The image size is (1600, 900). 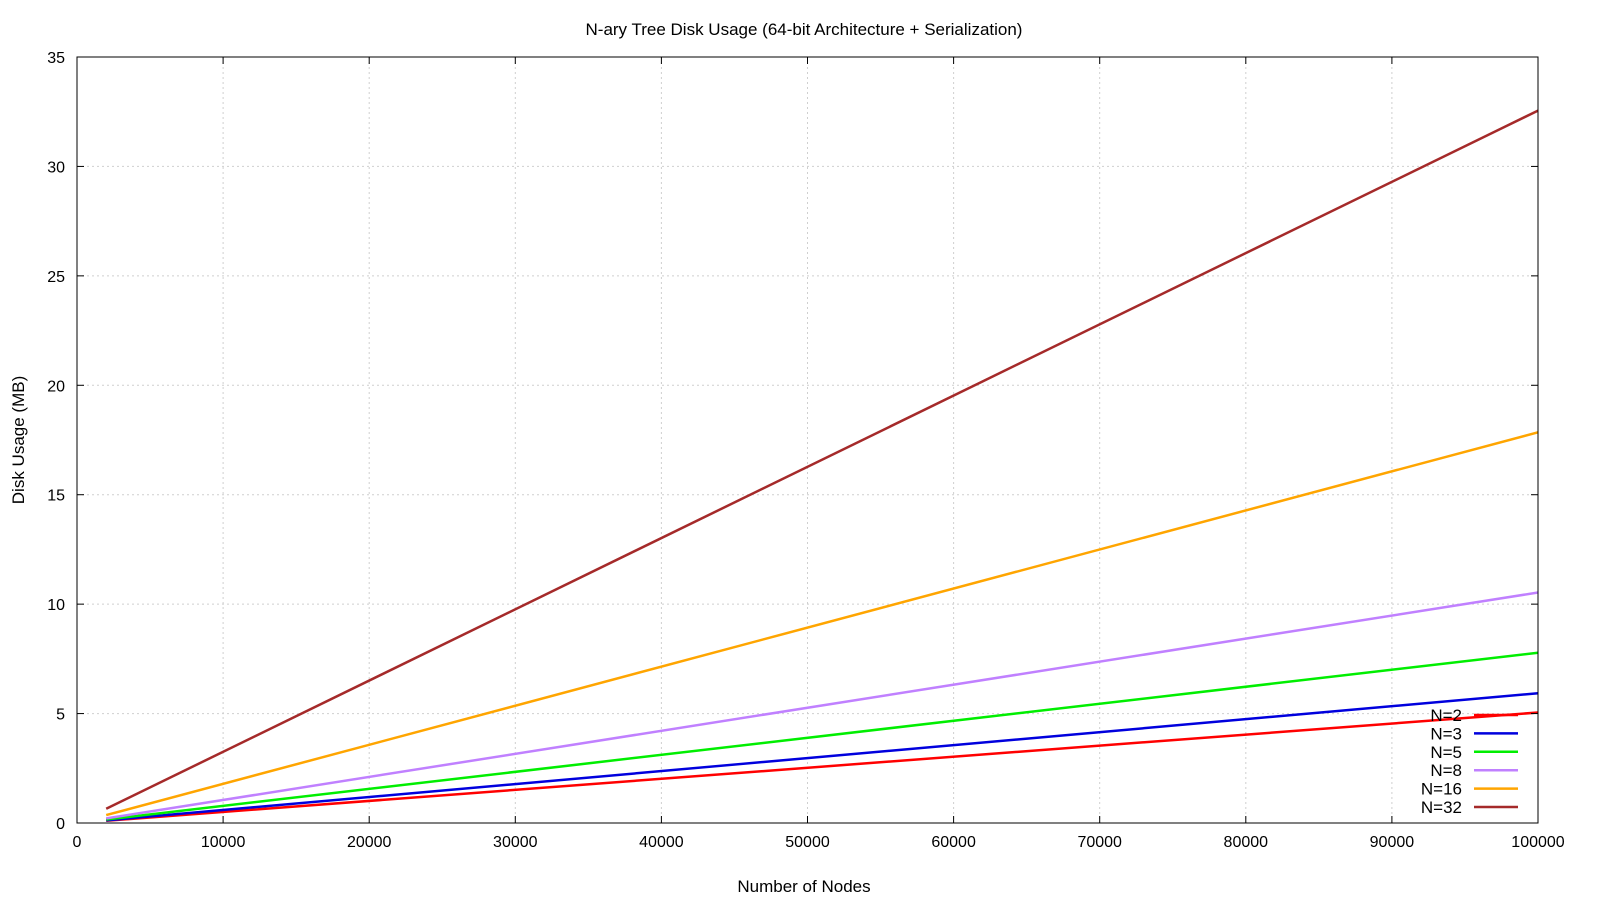 I want to click on series-line-n2, so click(x=822, y=767).